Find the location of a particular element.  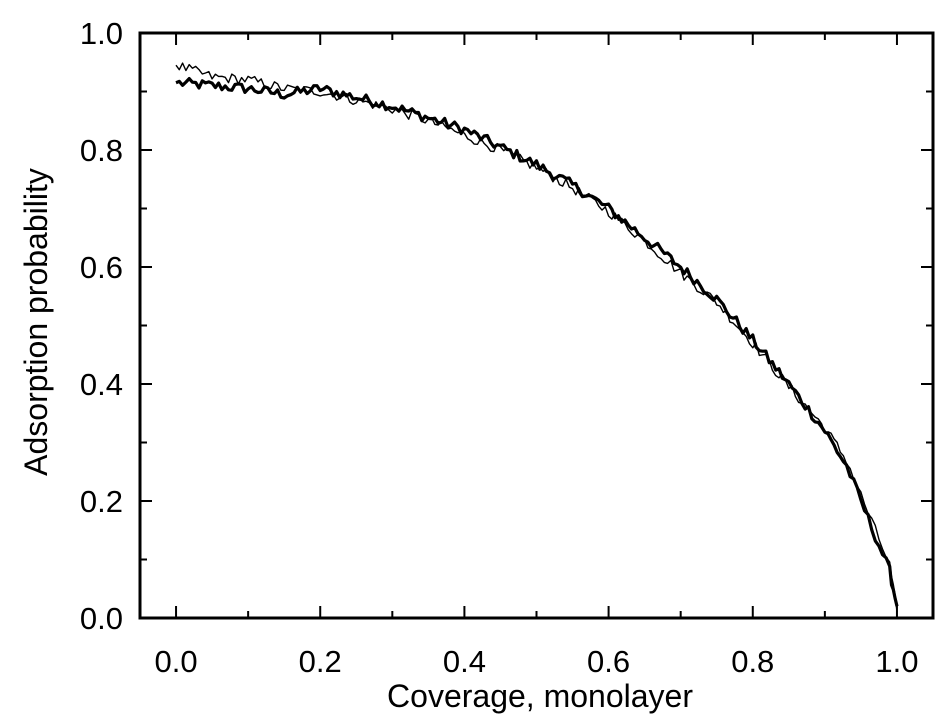

y-axis-tick-labels: 0.0 0.2 0.4 0.6 0.8 1.0 is located at coordinates (101, 326).